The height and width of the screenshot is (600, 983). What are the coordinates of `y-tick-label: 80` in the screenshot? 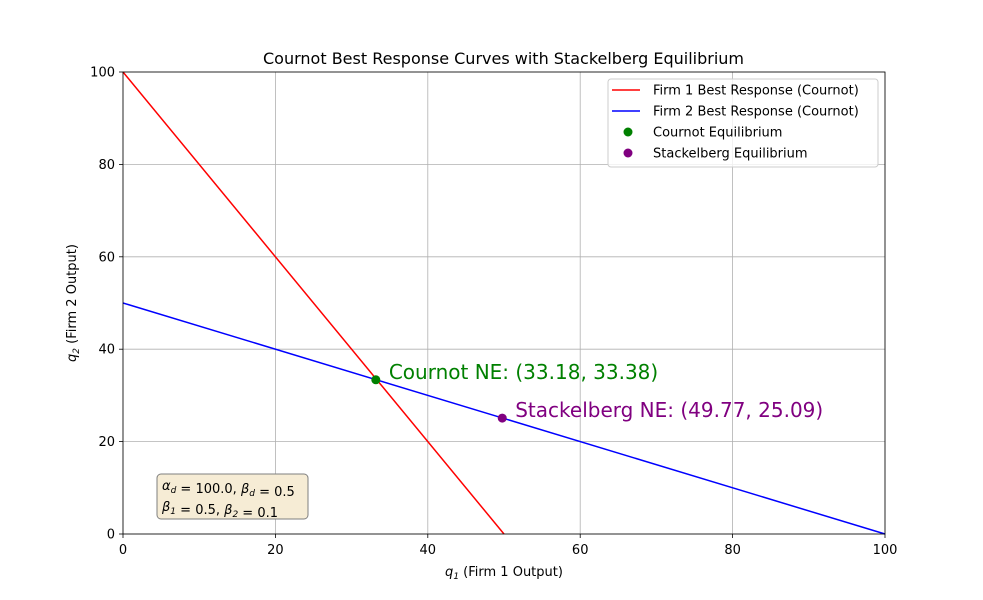 It's located at (106, 165).